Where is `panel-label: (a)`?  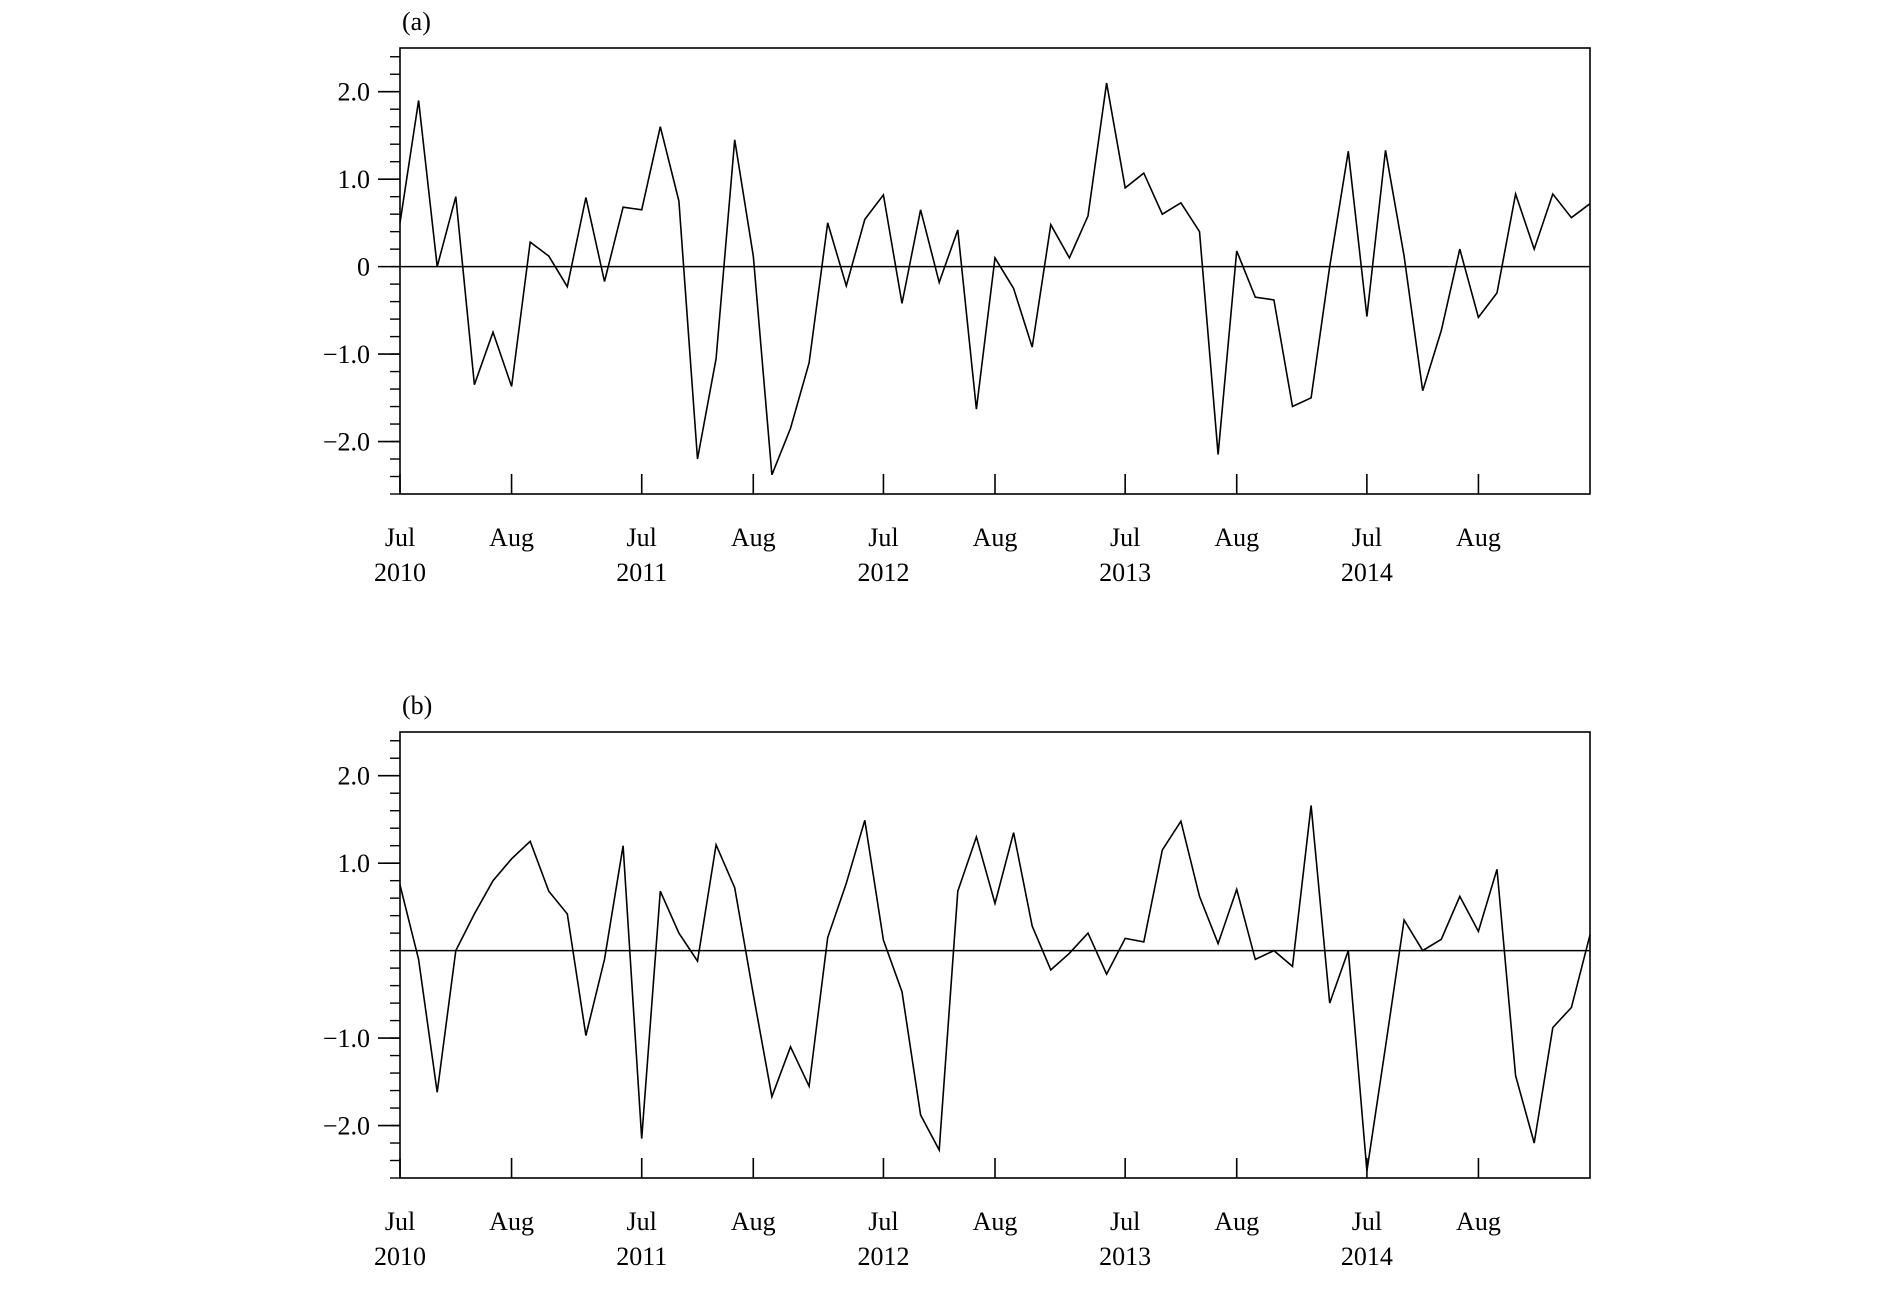 panel-label: (a) is located at coordinates (416, 21).